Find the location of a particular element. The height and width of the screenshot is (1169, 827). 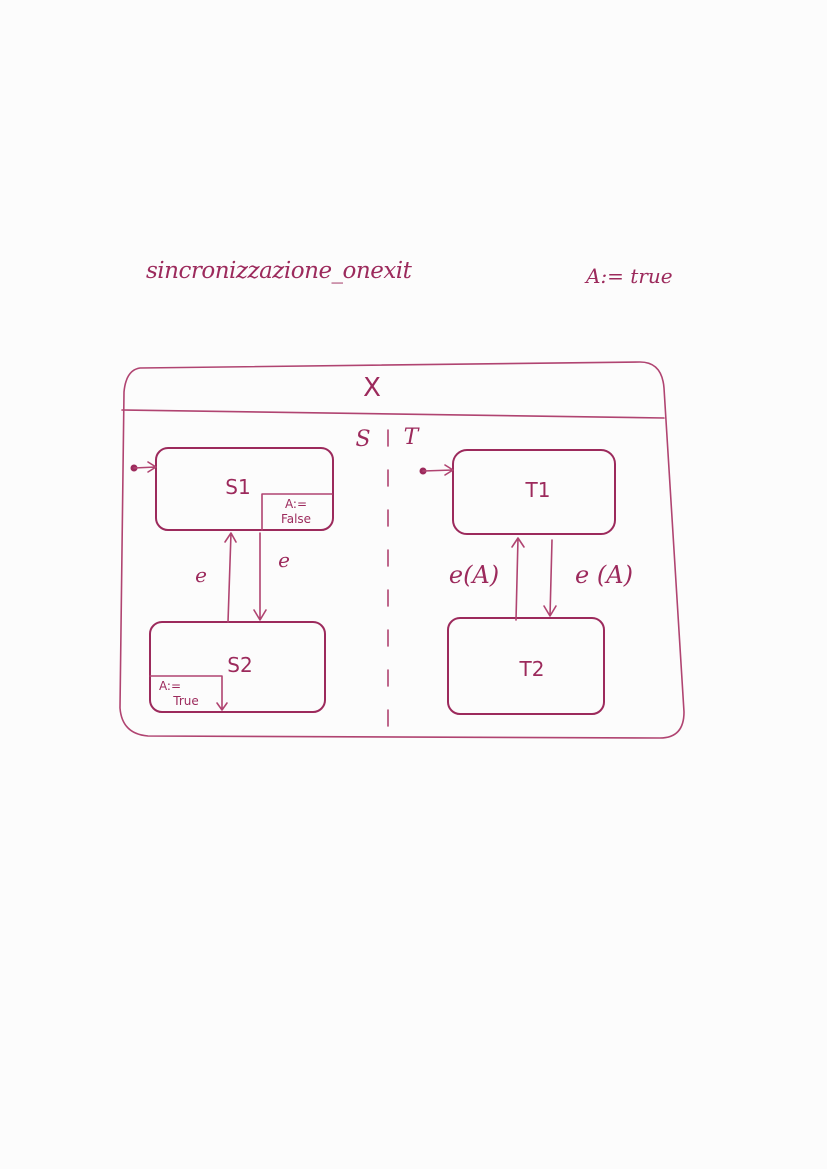

state-s2-label: S2 is located at coordinates (239, 665).